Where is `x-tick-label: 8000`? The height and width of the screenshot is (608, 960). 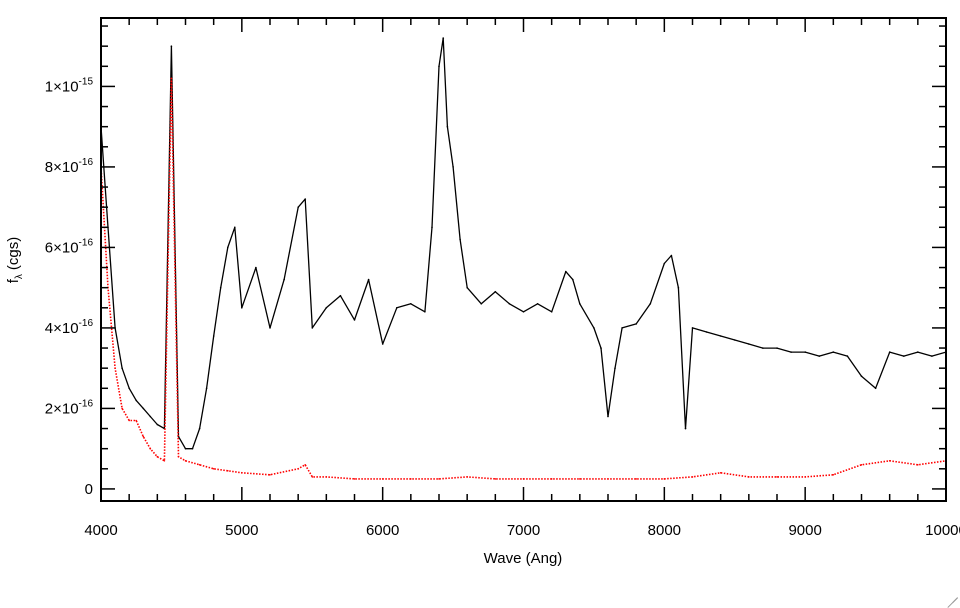
x-tick-label: 8000 is located at coordinates (664, 530).